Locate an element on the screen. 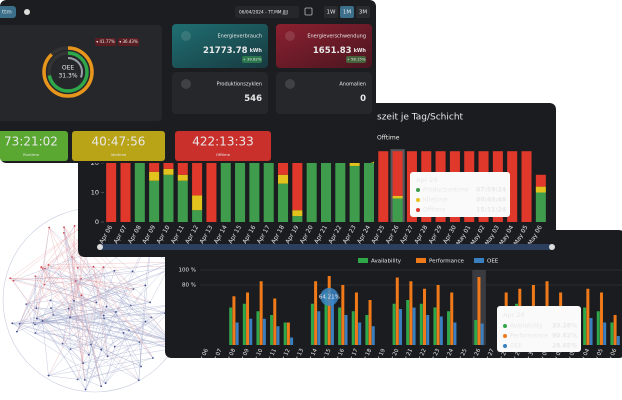 Image resolution: width=622 pixels, height=400 pixels. x-tick-label: Apr 18 is located at coordinates (366, 357).